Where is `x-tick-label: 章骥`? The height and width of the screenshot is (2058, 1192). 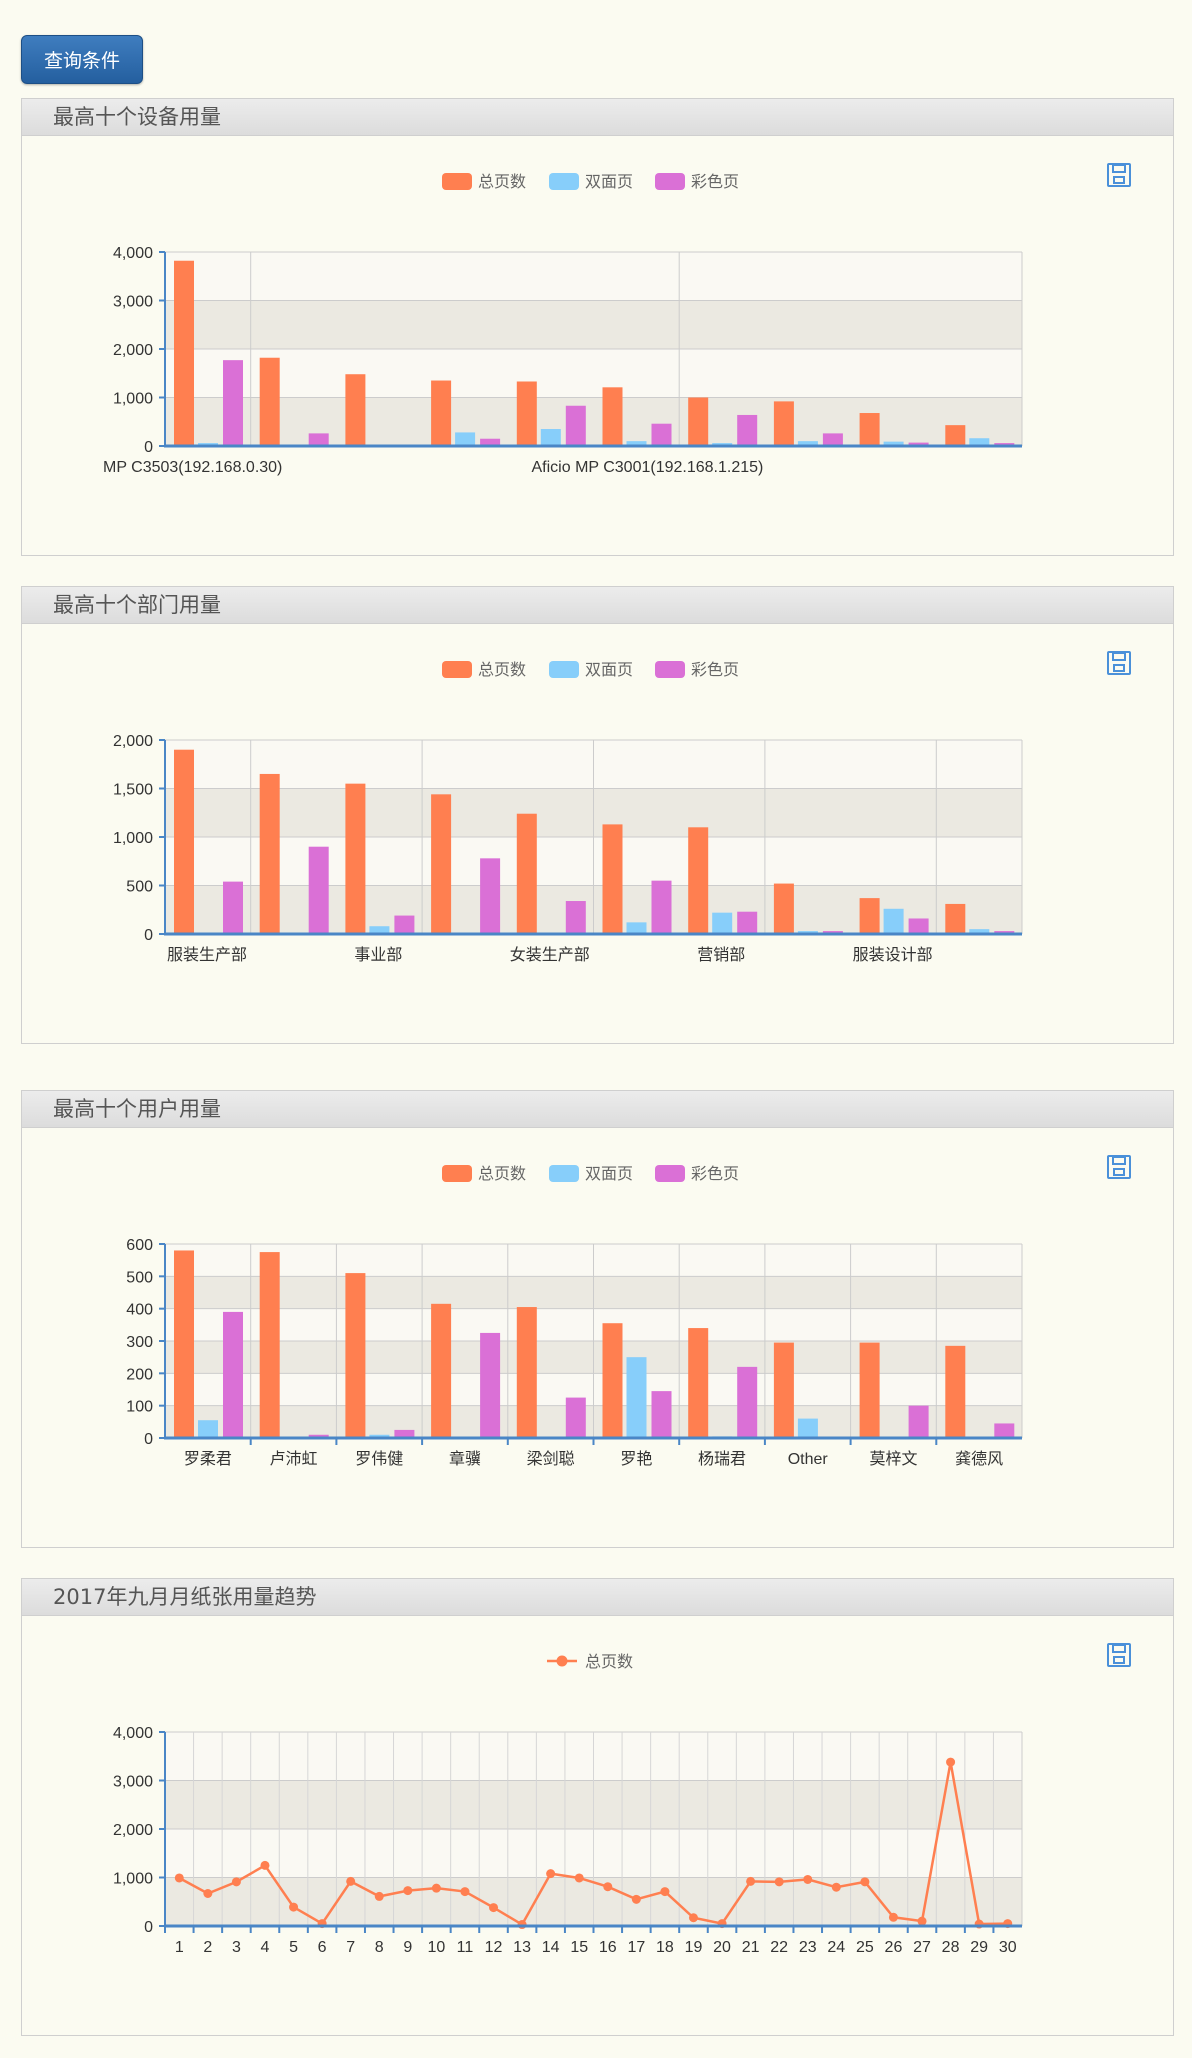 x-tick-label: 章骥 is located at coordinates (465, 1459).